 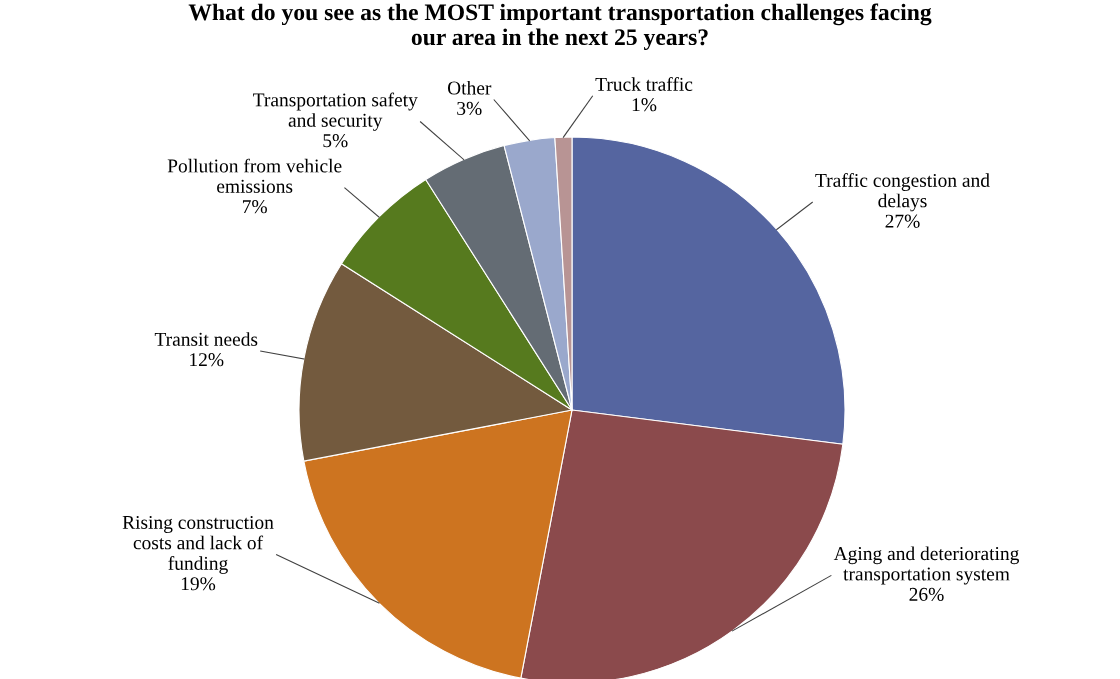 What do you see at coordinates (644, 105) in the screenshot?
I see `data-label: 1%` at bounding box center [644, 105].